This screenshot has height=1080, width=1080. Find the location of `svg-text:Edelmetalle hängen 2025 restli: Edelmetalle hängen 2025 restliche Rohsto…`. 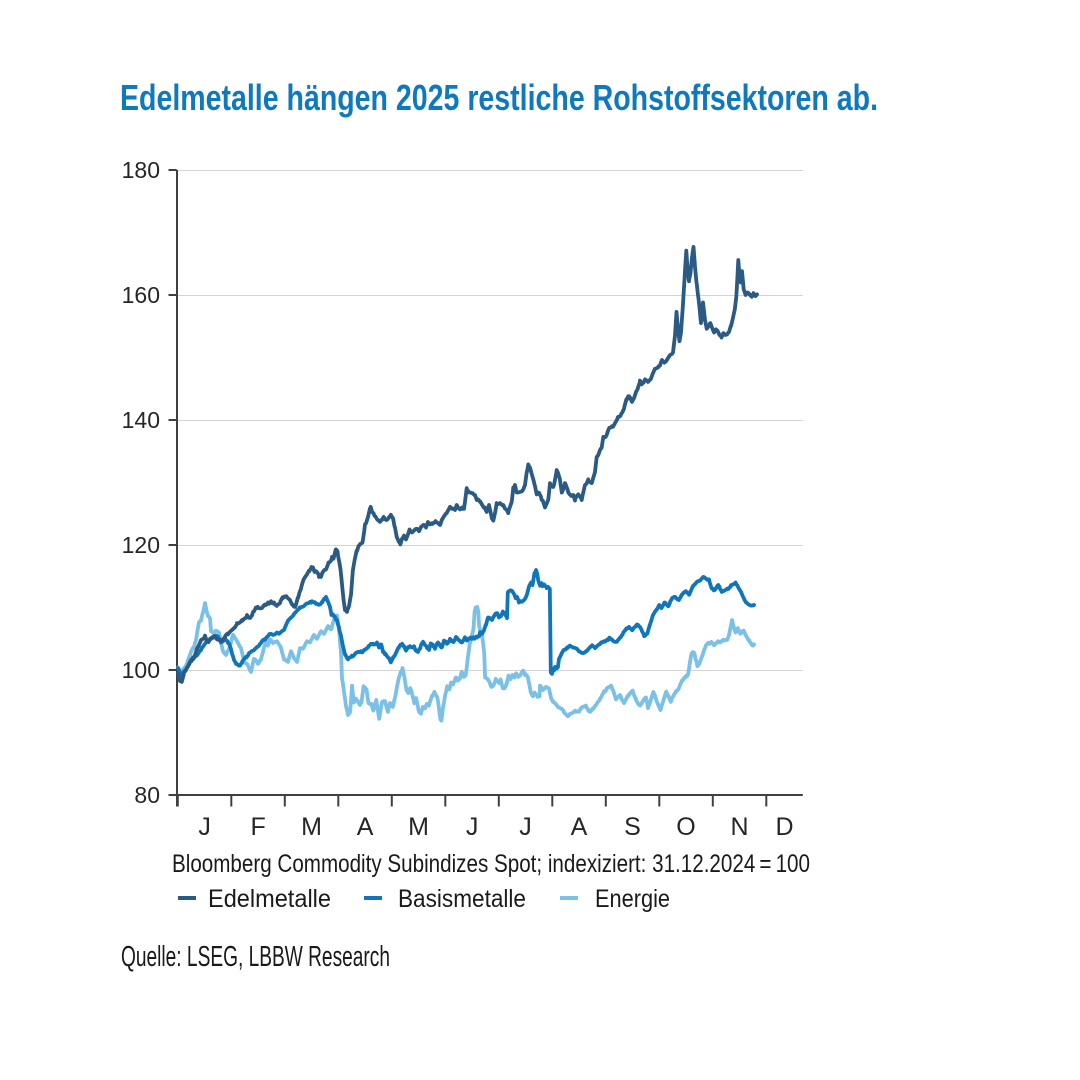

svg-text:Edelmetalle hängen 2025 restli: Edelmetalle hängen 2025 restliche Rohsto… is located at coordinates (499, 97).